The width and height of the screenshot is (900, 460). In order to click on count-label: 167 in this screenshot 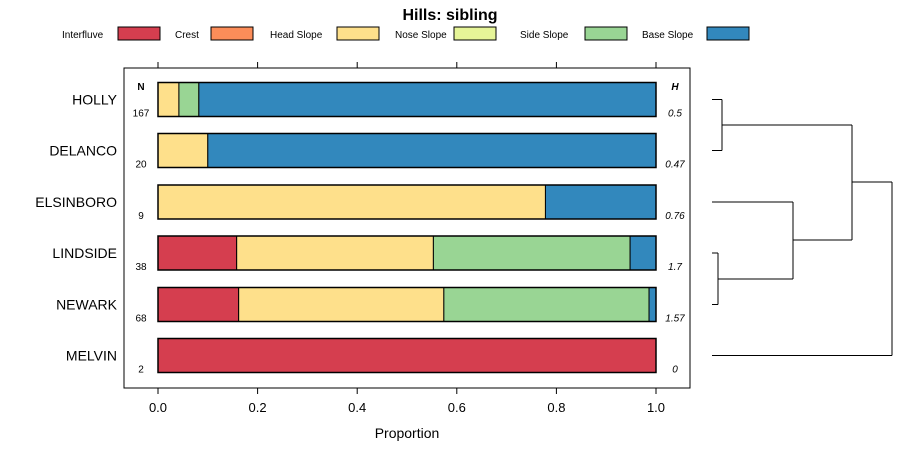, I will do `click(141, 114)`.